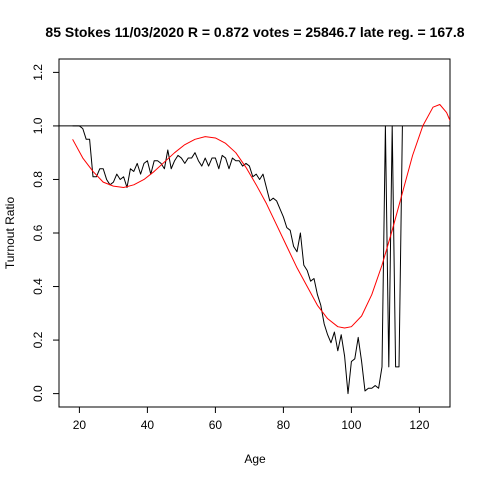 The image size is (480, 480). I want to click on x-axis-label: Age, so click(255, 459).